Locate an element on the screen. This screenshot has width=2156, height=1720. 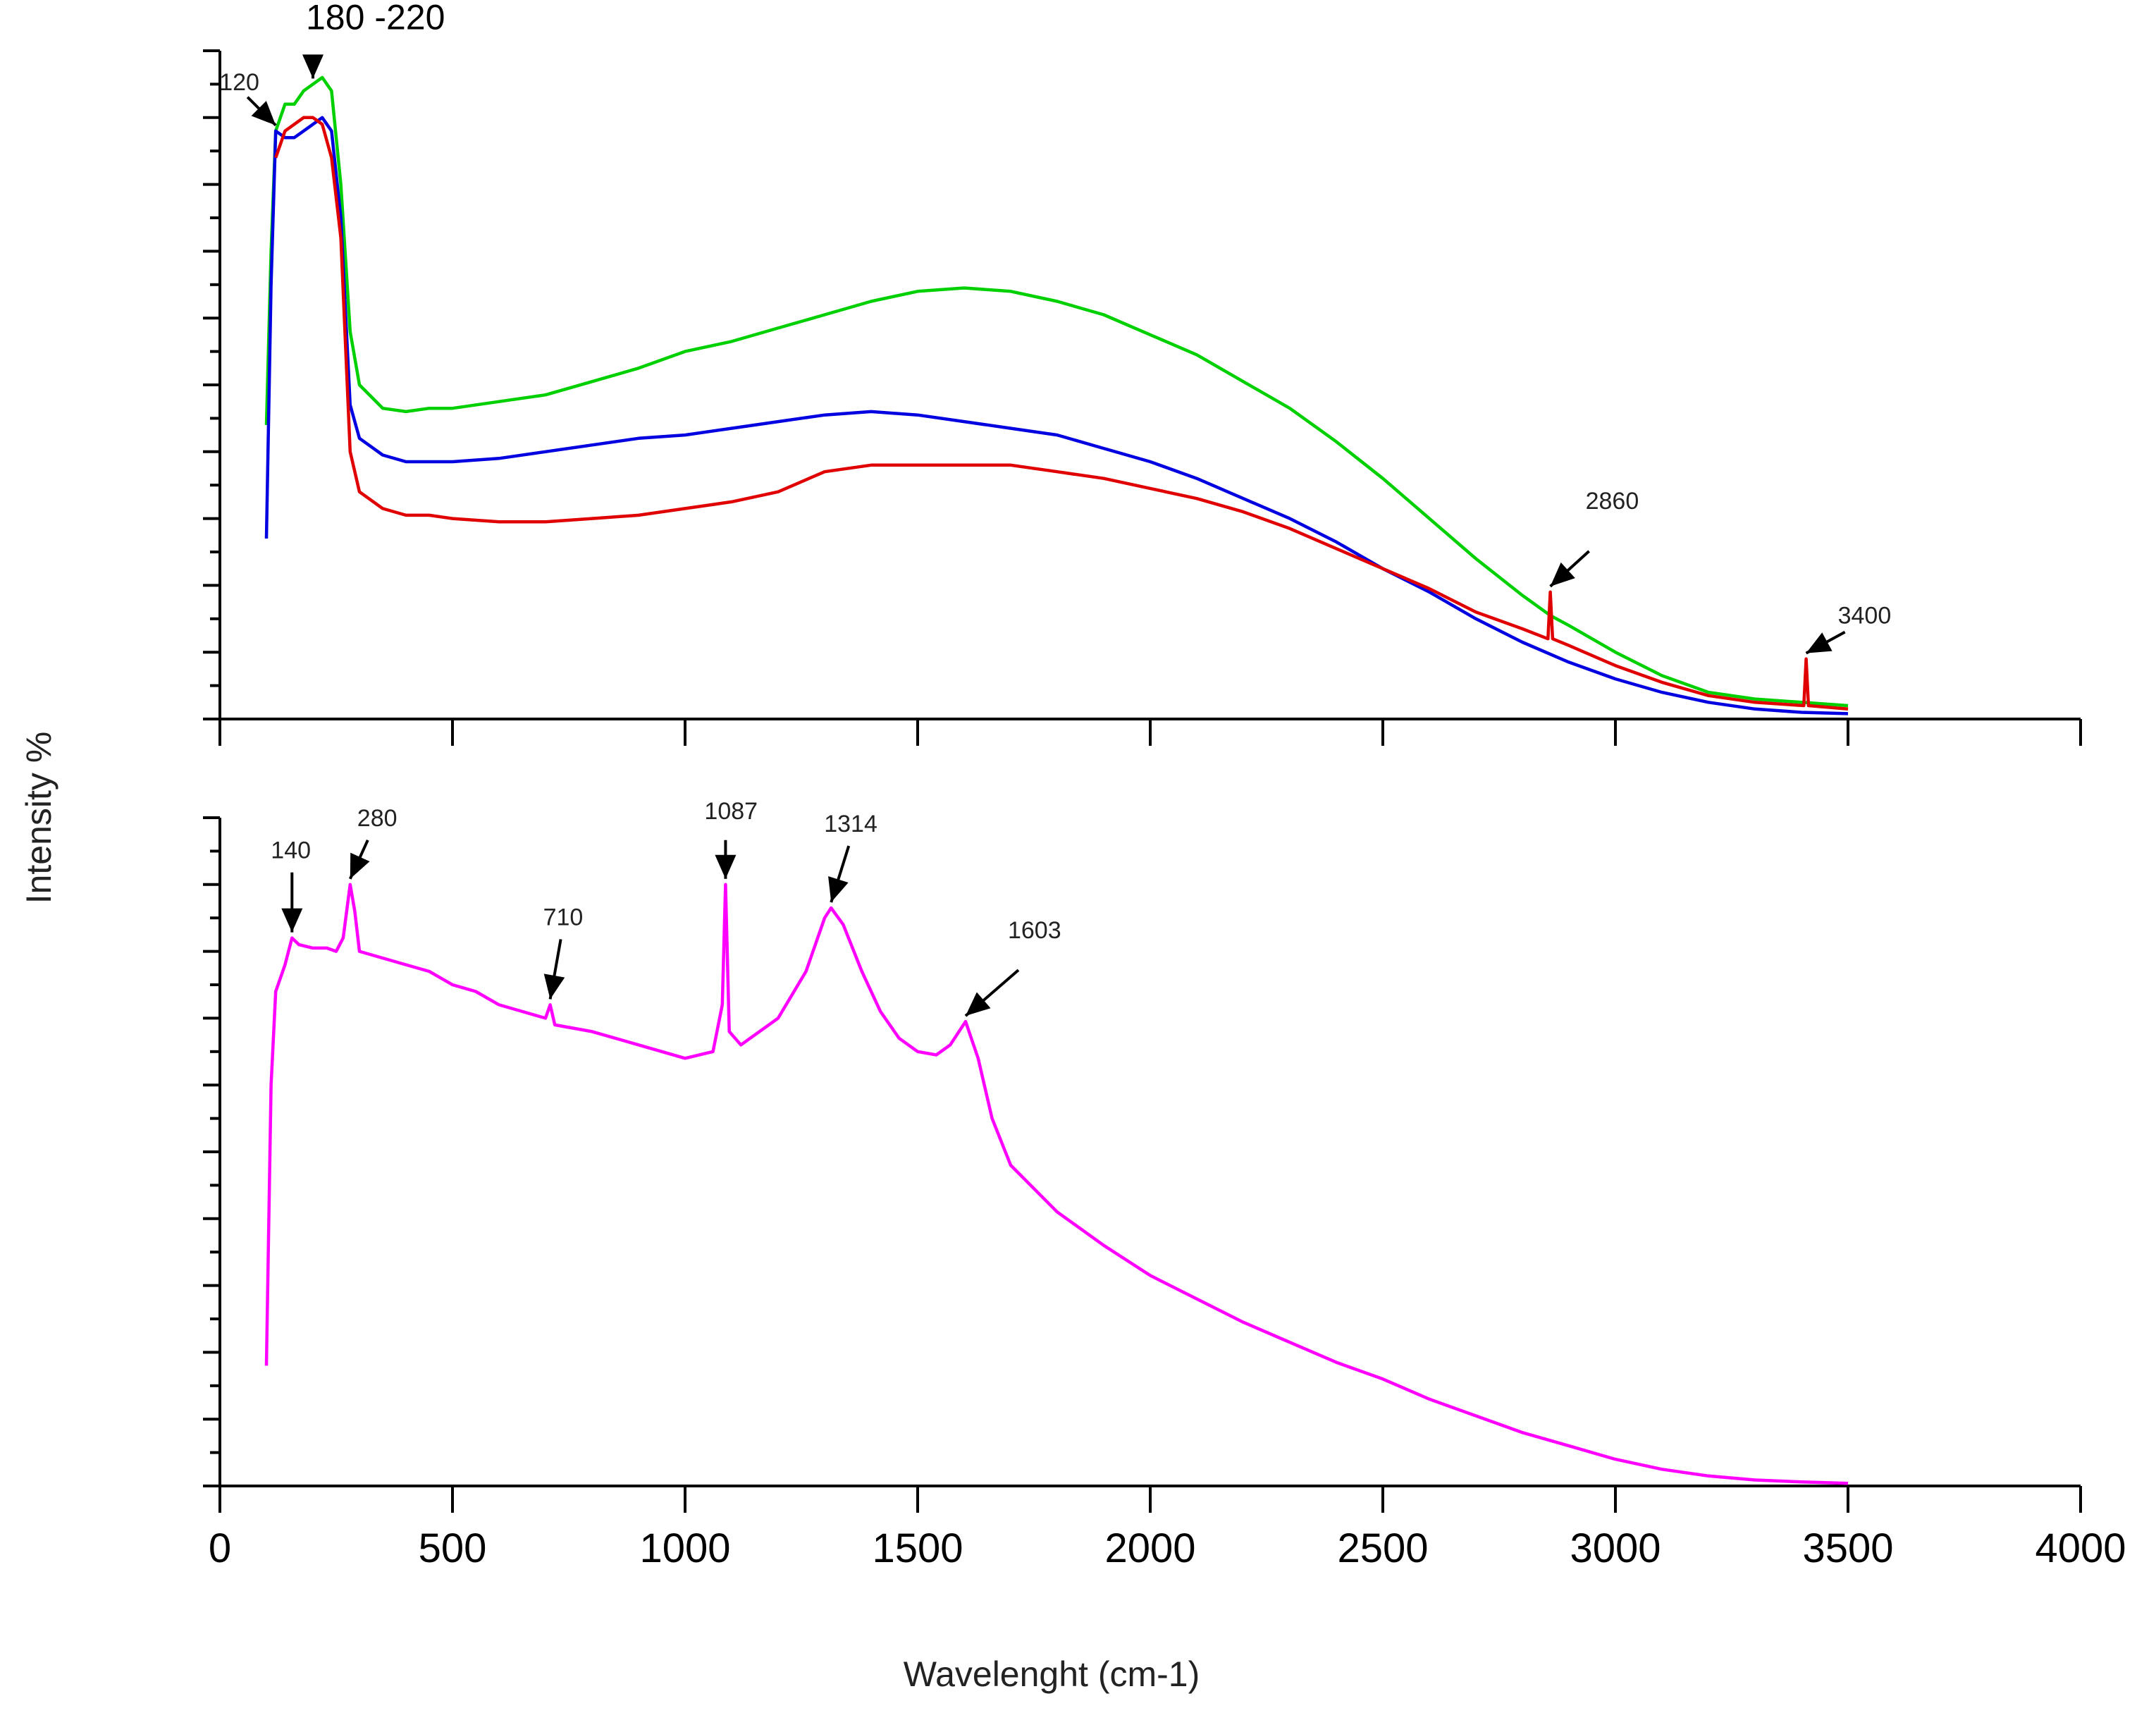
annotation-label: 280 is located at coordinates (377, 819).